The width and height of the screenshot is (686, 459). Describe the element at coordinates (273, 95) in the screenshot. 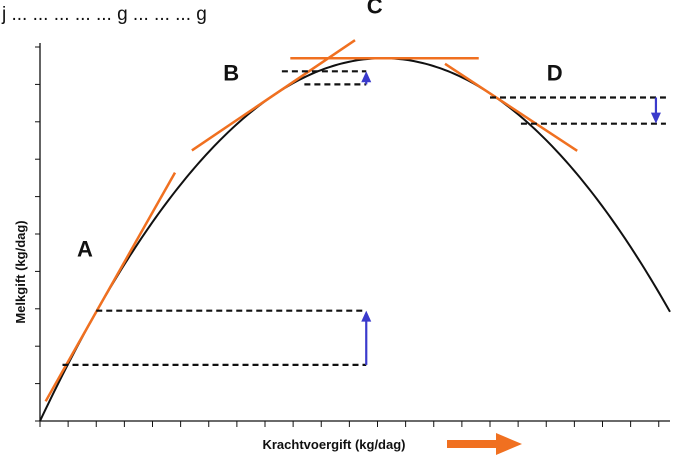

I see `tangent-b` at that location.